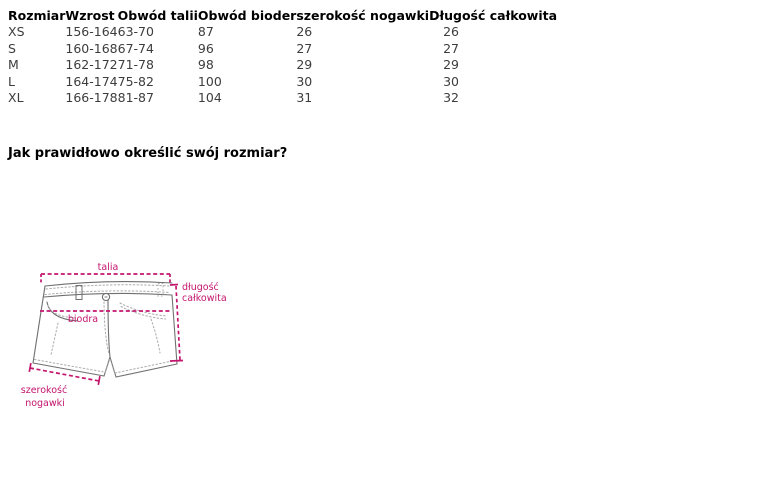 This screenshot has width=760, height=490. I want to click on total-length-label-line2: całkowita, so click(204, 298).